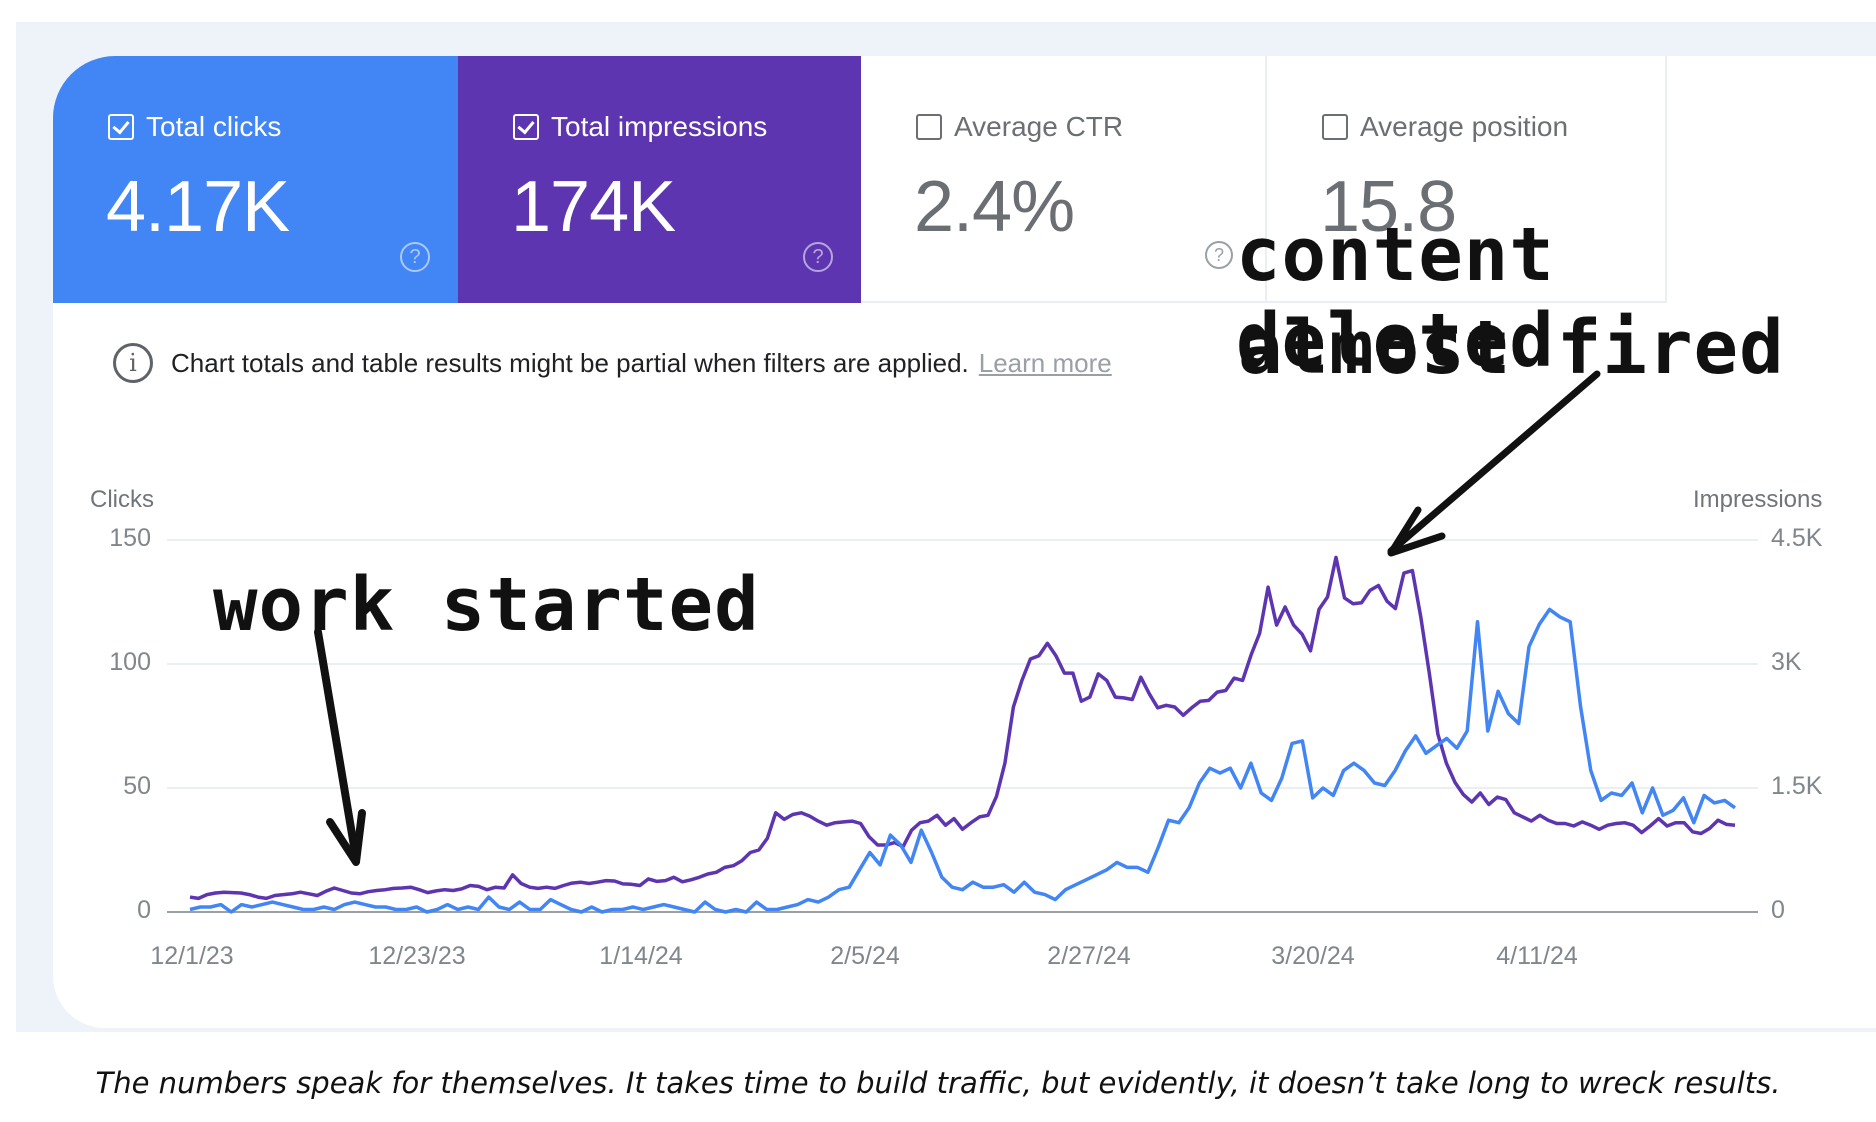 The image size is (1876, 1122). What do you see at coordinates (641, 956) in the screenshot?
I see `x-tick: 1/14/24` at bounding box center [641, 956].